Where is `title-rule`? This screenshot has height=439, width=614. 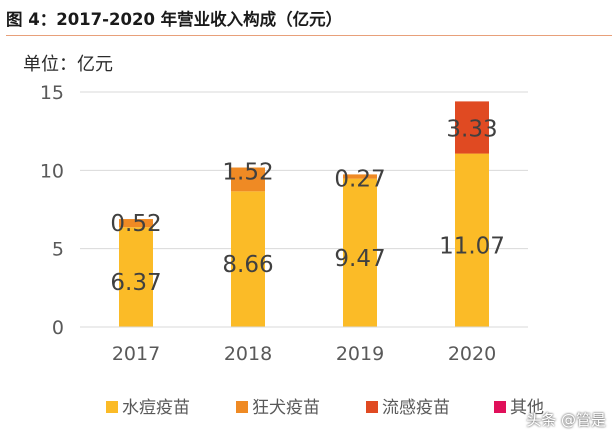 title-rule is located at coordinates (309, 35).